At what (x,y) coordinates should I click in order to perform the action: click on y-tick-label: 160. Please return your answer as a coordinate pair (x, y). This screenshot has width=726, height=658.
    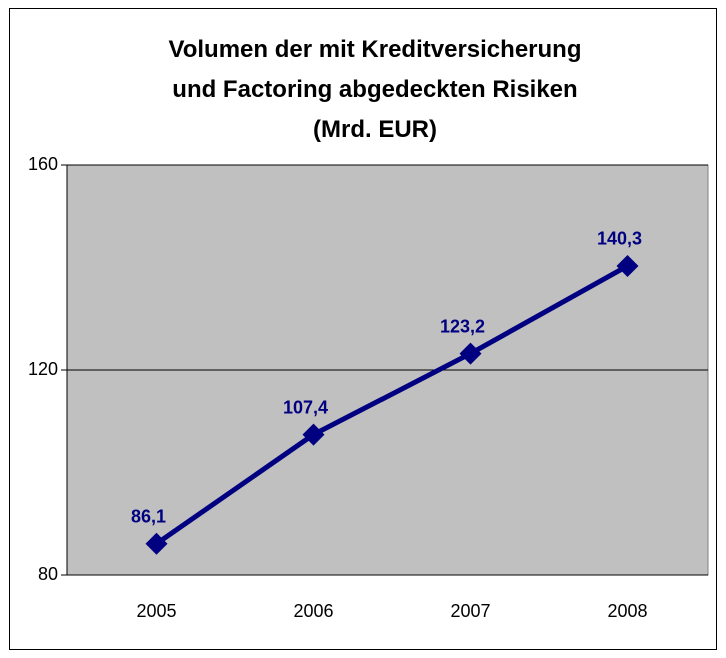
    Looking at the image, I should click on (43, 164).